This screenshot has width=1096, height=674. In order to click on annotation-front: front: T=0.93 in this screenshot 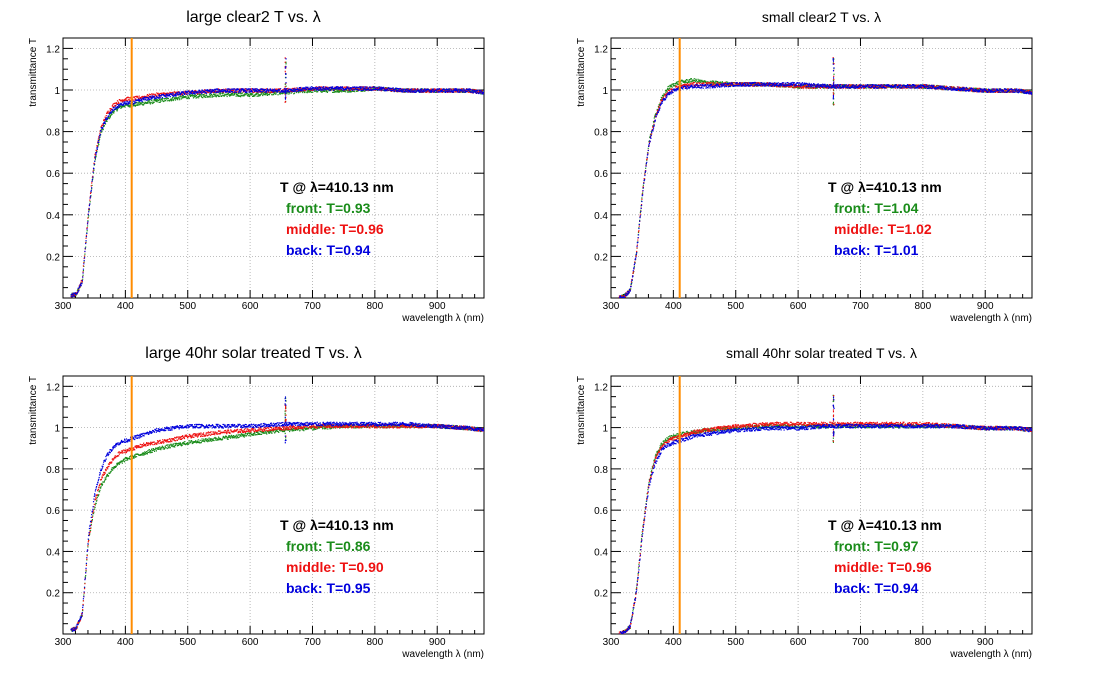, I will do `click(328, 208)`.